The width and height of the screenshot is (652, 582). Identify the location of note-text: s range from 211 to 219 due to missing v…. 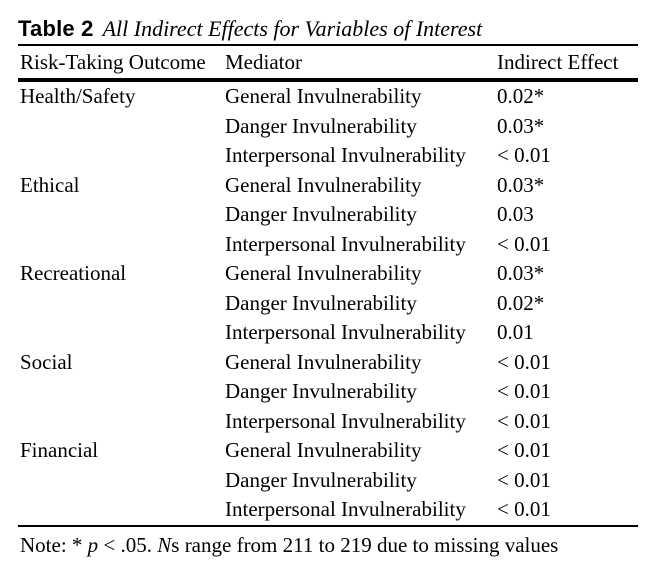
(365, 544).